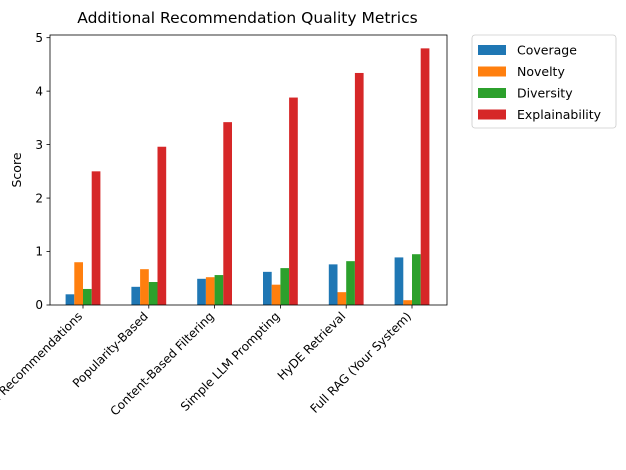  Describe the element at coordinates (492, 71) in the screenshot. I see `legend-swatch-novelty` at that location.